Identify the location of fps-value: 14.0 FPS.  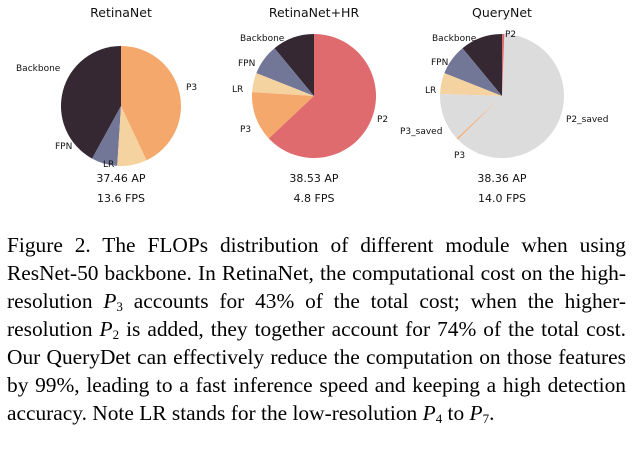
(502, 198).